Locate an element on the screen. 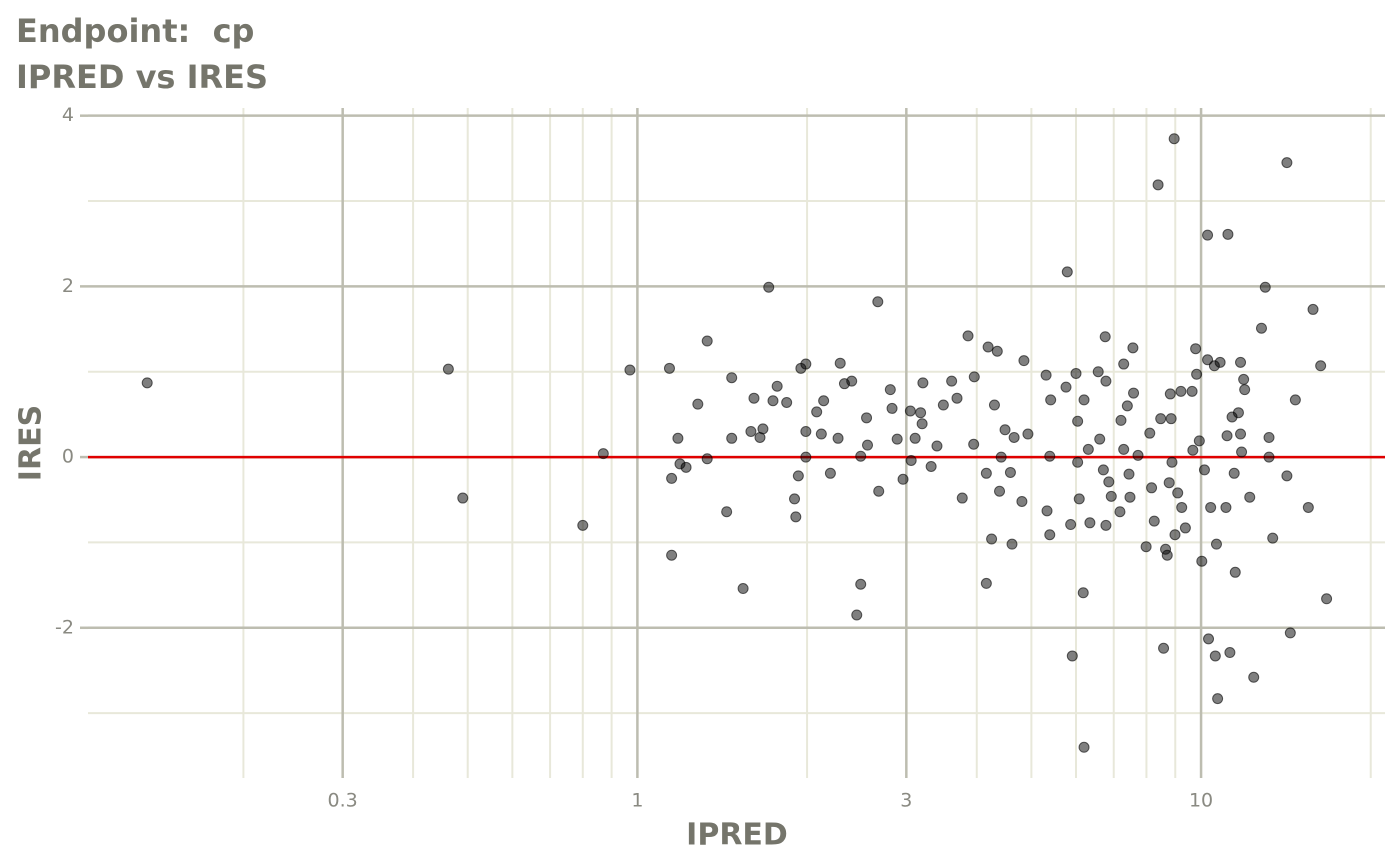 The width and height of the screenshot is (1400, 865). x-axis-title: IPRED is located at coordinates (737, 835).